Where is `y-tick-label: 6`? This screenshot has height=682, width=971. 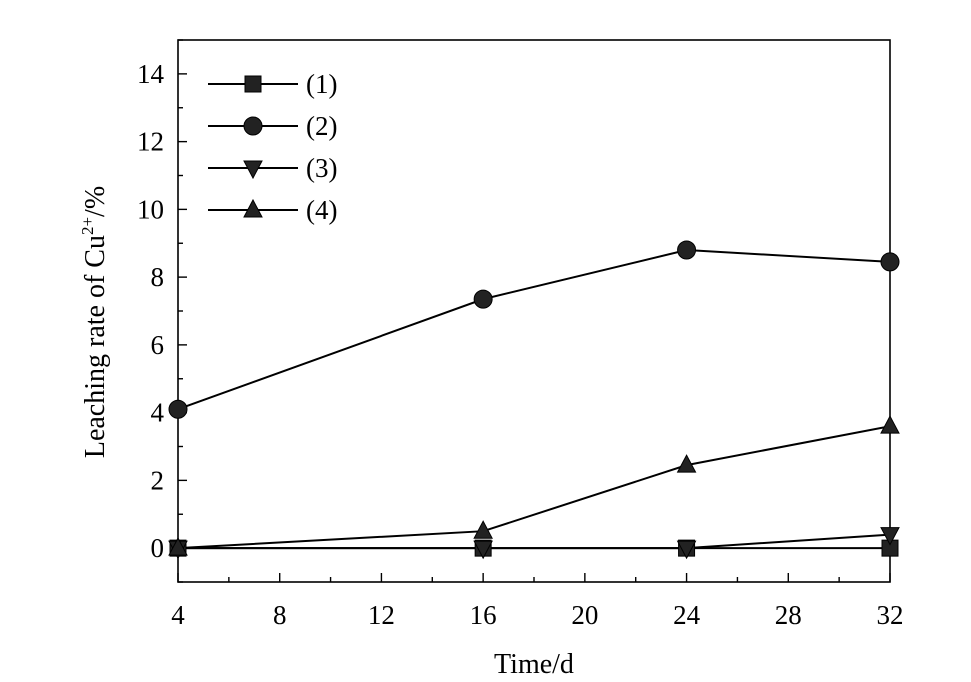 y-tick-label: 6 is located at coordinates (158, 345).